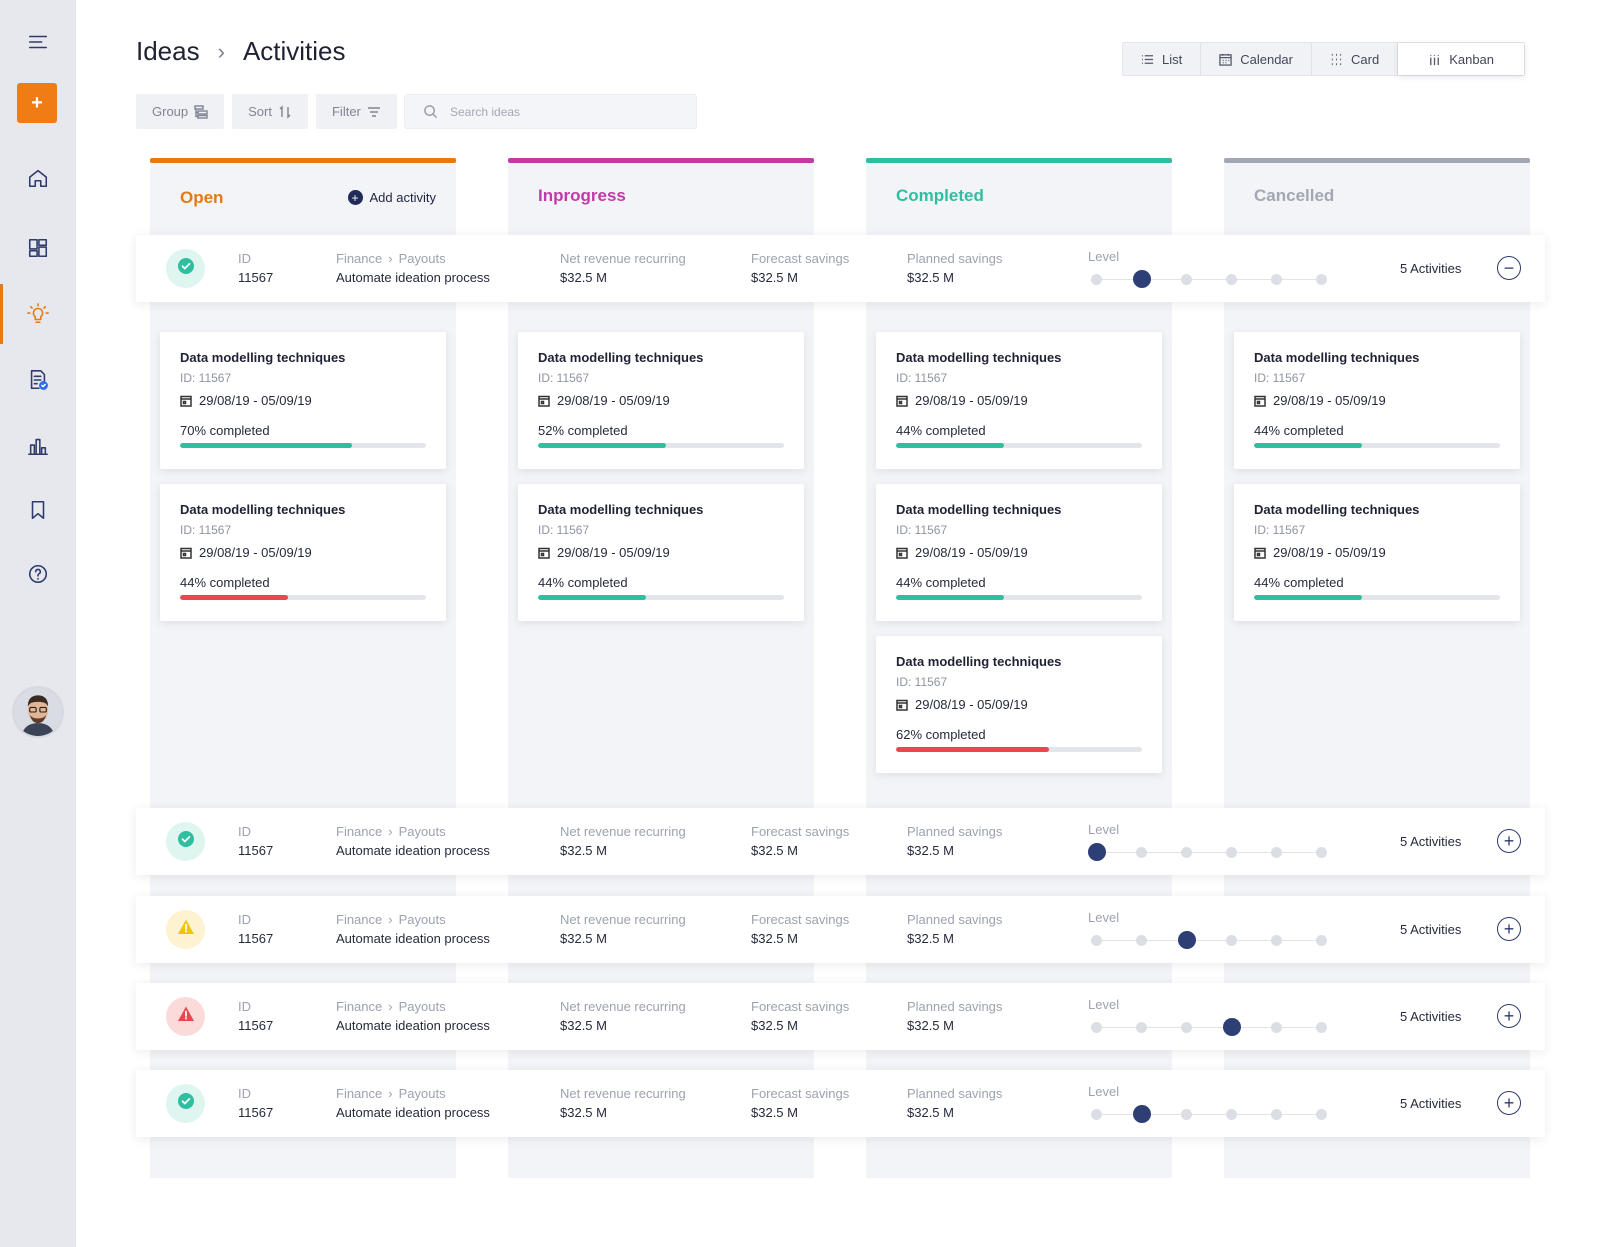  What do you see at coordinates (38, 178) in the screenshot?
I see `sidebar-item-home` at bounding box center [38, 178].